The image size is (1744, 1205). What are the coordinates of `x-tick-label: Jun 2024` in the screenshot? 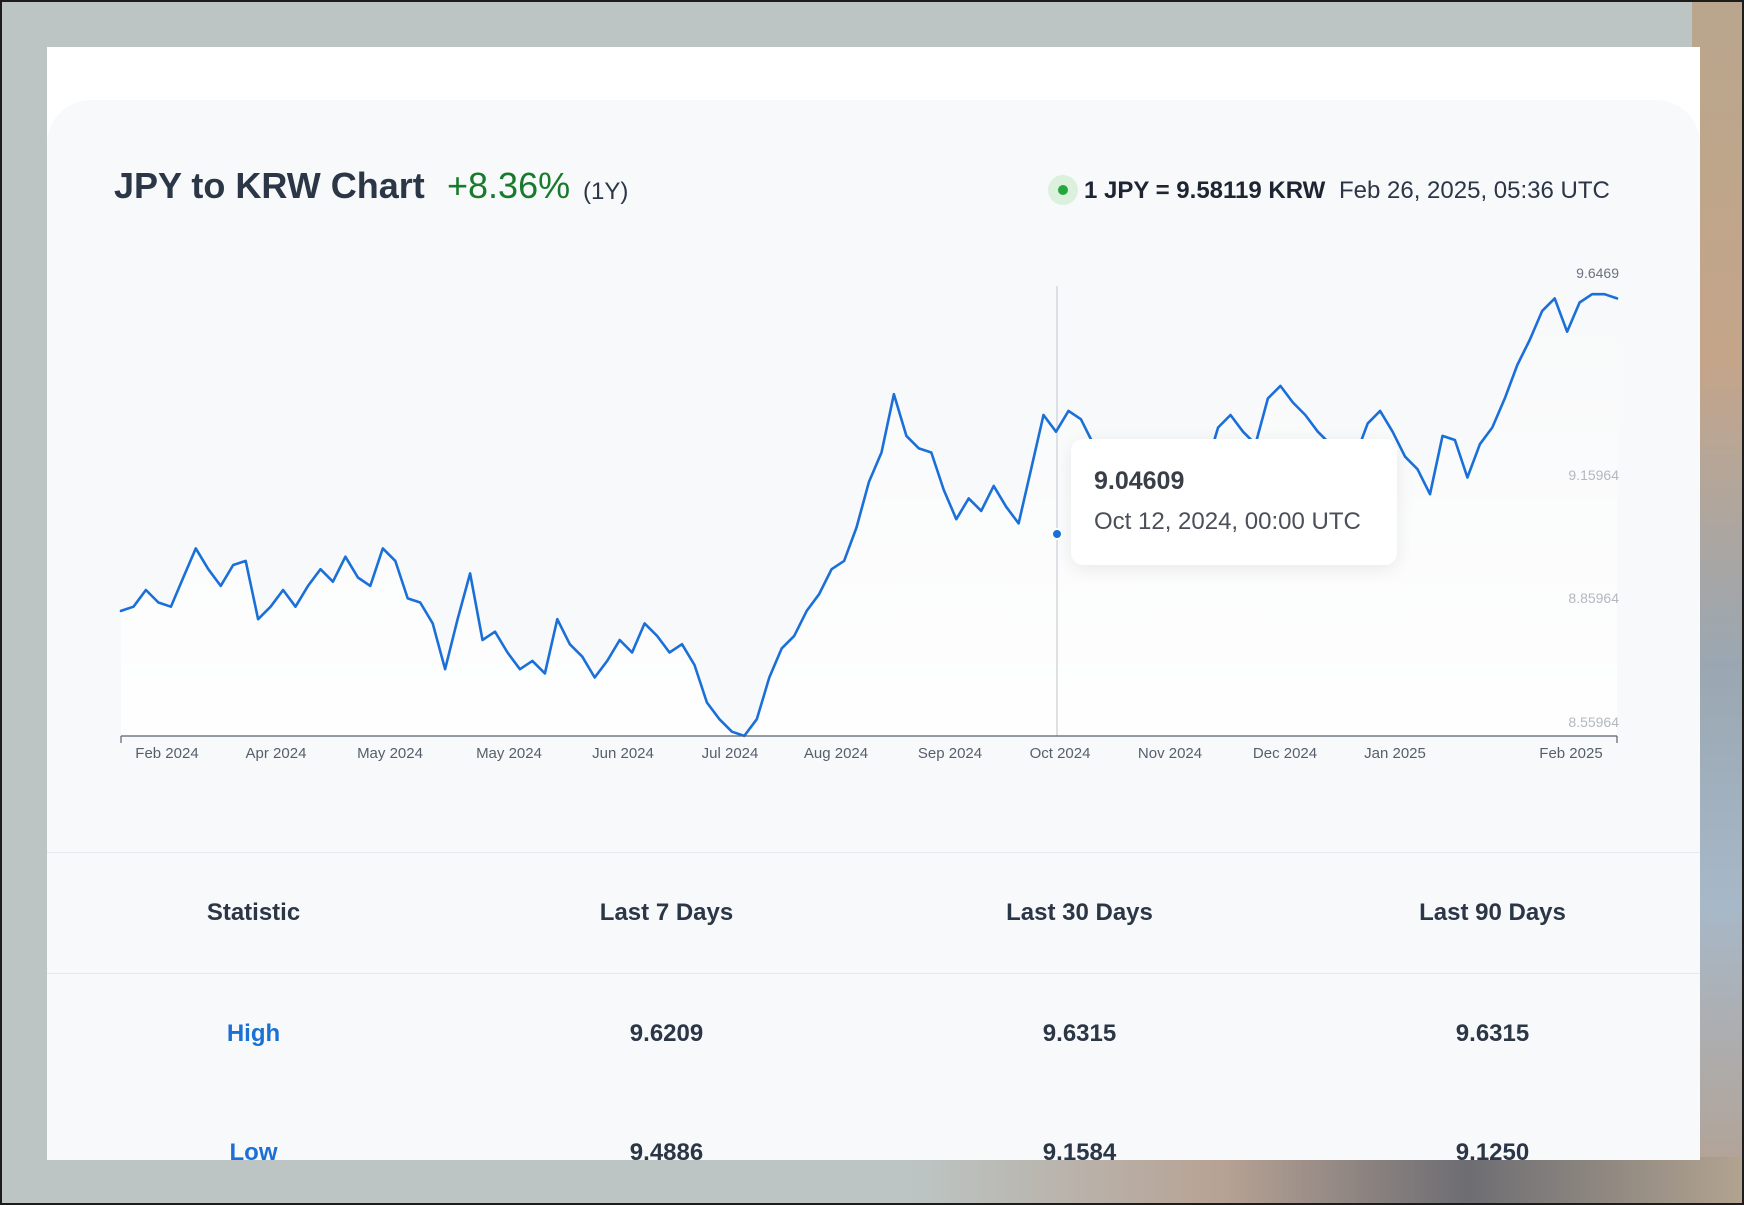 It's located at (623, 753).